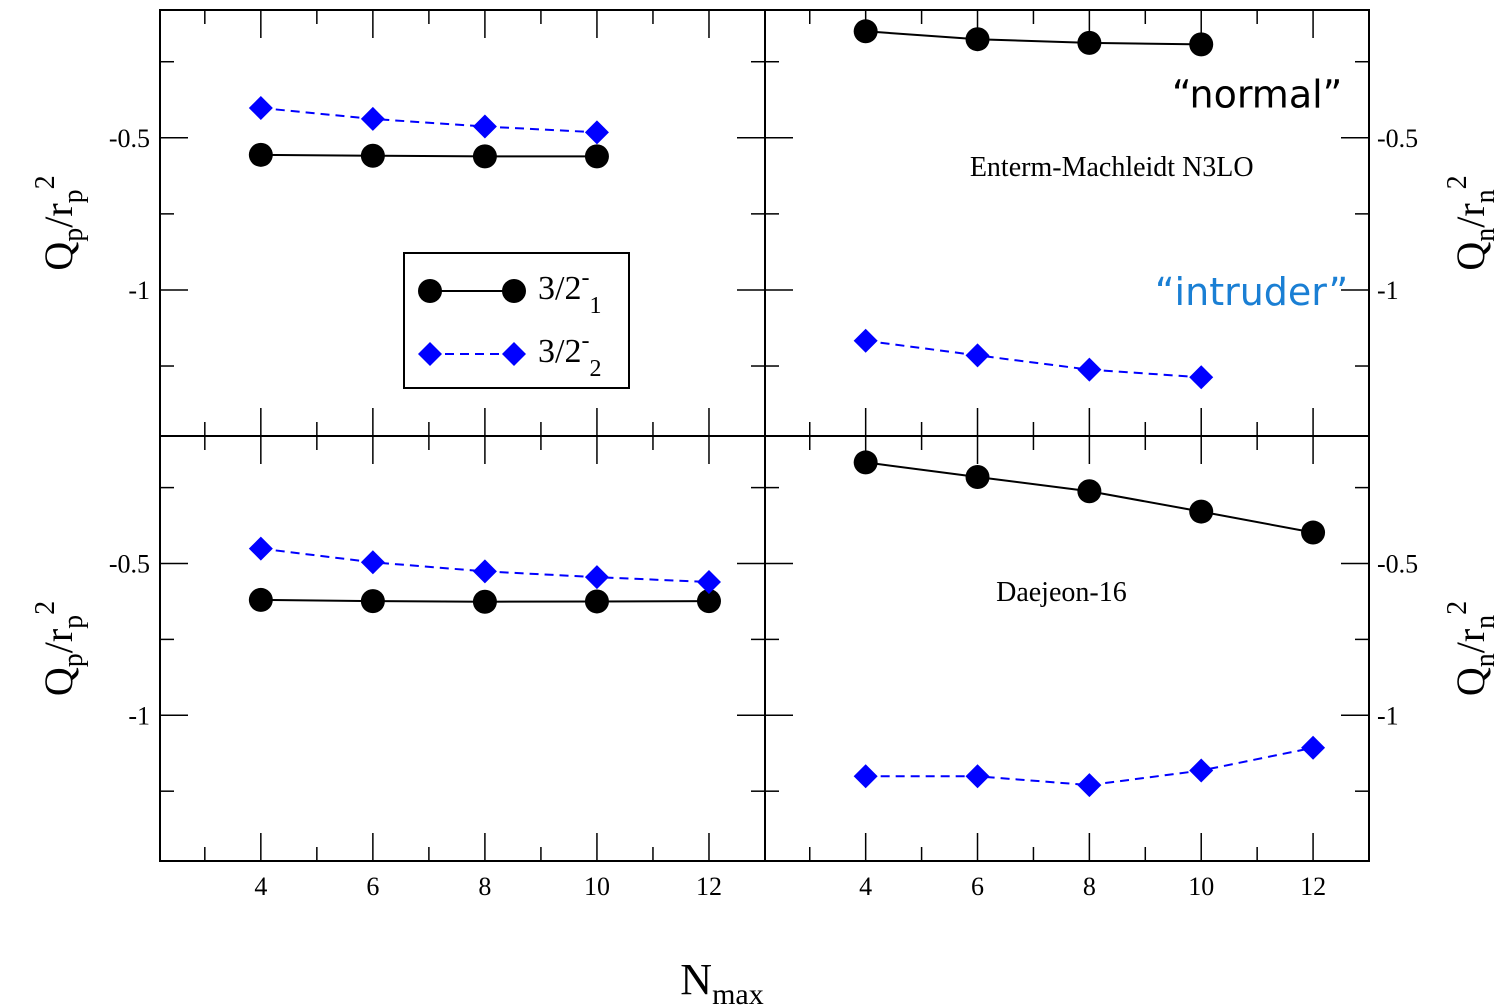  What do you see at coordinates (1251, 292) in the screenshot?
I see `annotation: “intruder”` at bounding box center [1251, 292].